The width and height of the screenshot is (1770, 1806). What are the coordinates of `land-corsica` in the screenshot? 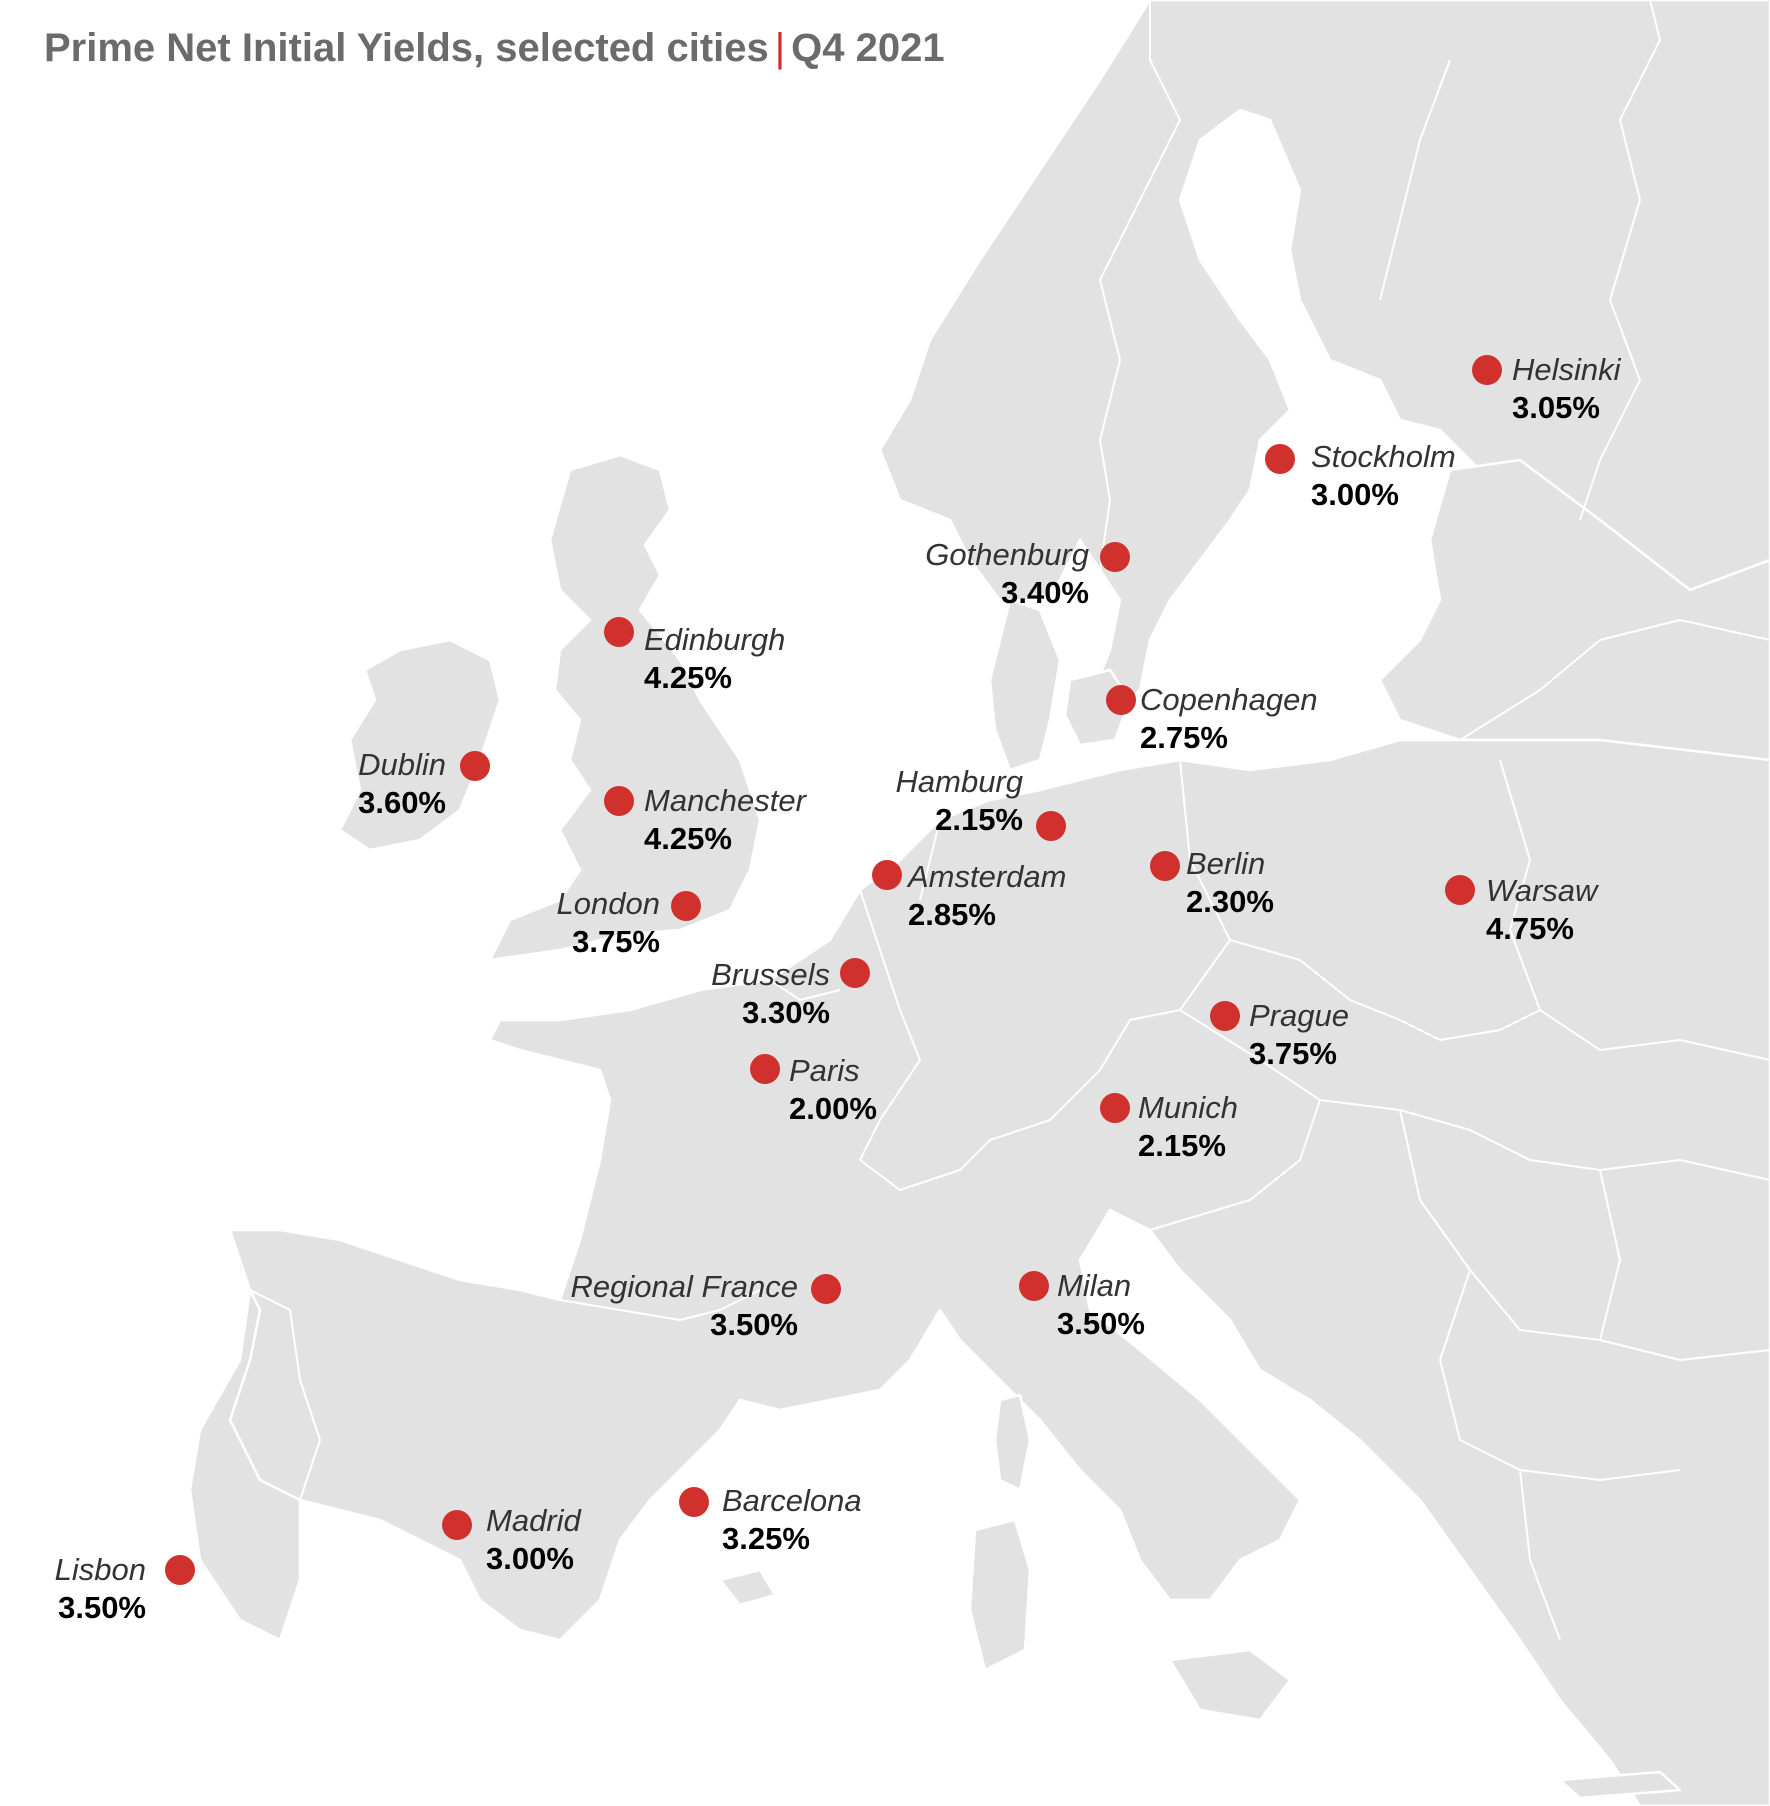 It's located at (1012, 1442).